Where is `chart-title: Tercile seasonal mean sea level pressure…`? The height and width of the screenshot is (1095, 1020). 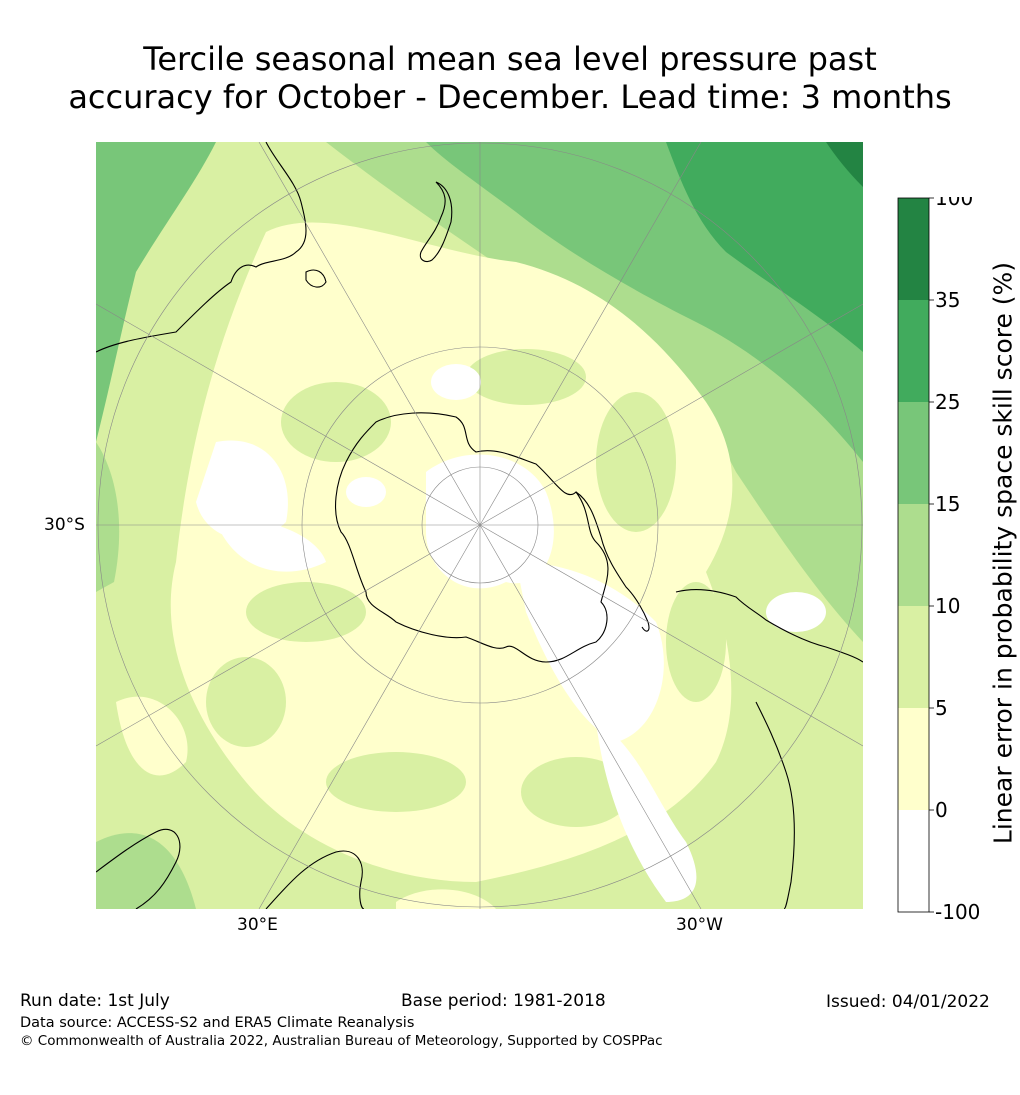 chart-title: Tercile seasonal mean sea level pressure… is located at coordinates (510, 78).